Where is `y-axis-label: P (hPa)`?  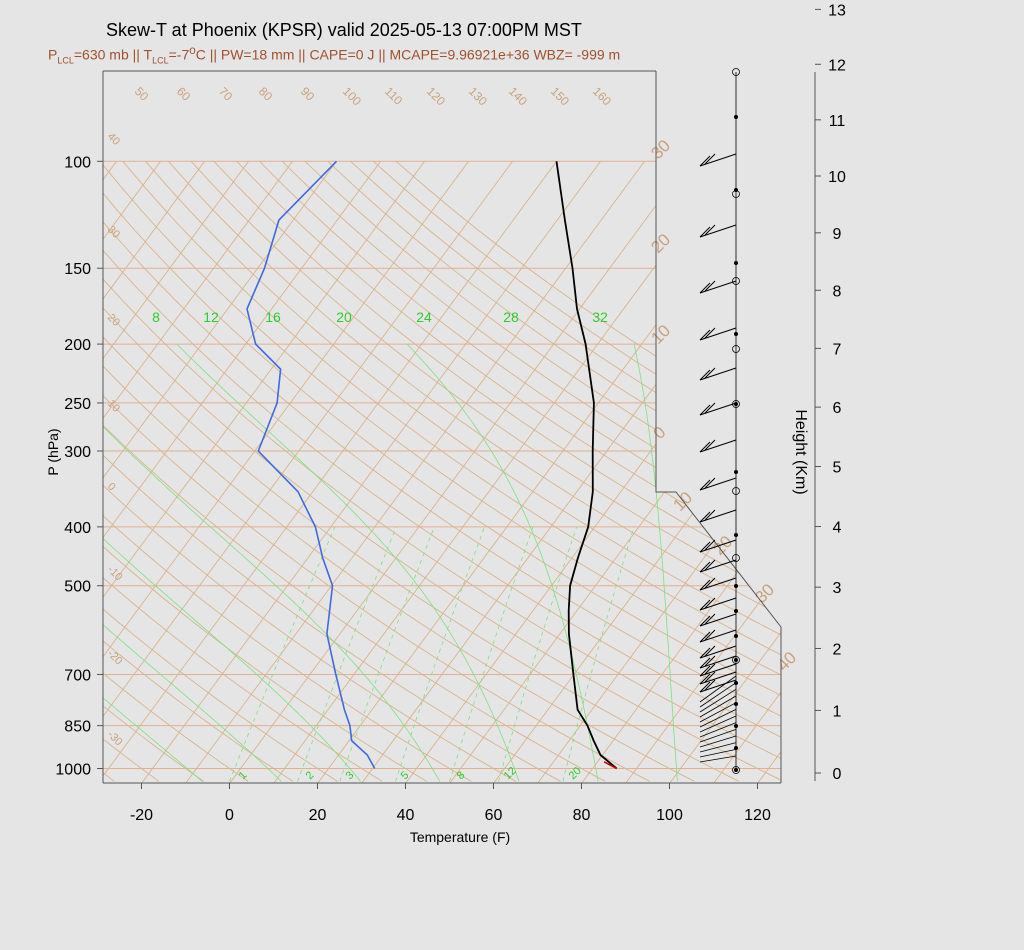
y-axis-label: P (hPa) is located at coordinates (53, 451).